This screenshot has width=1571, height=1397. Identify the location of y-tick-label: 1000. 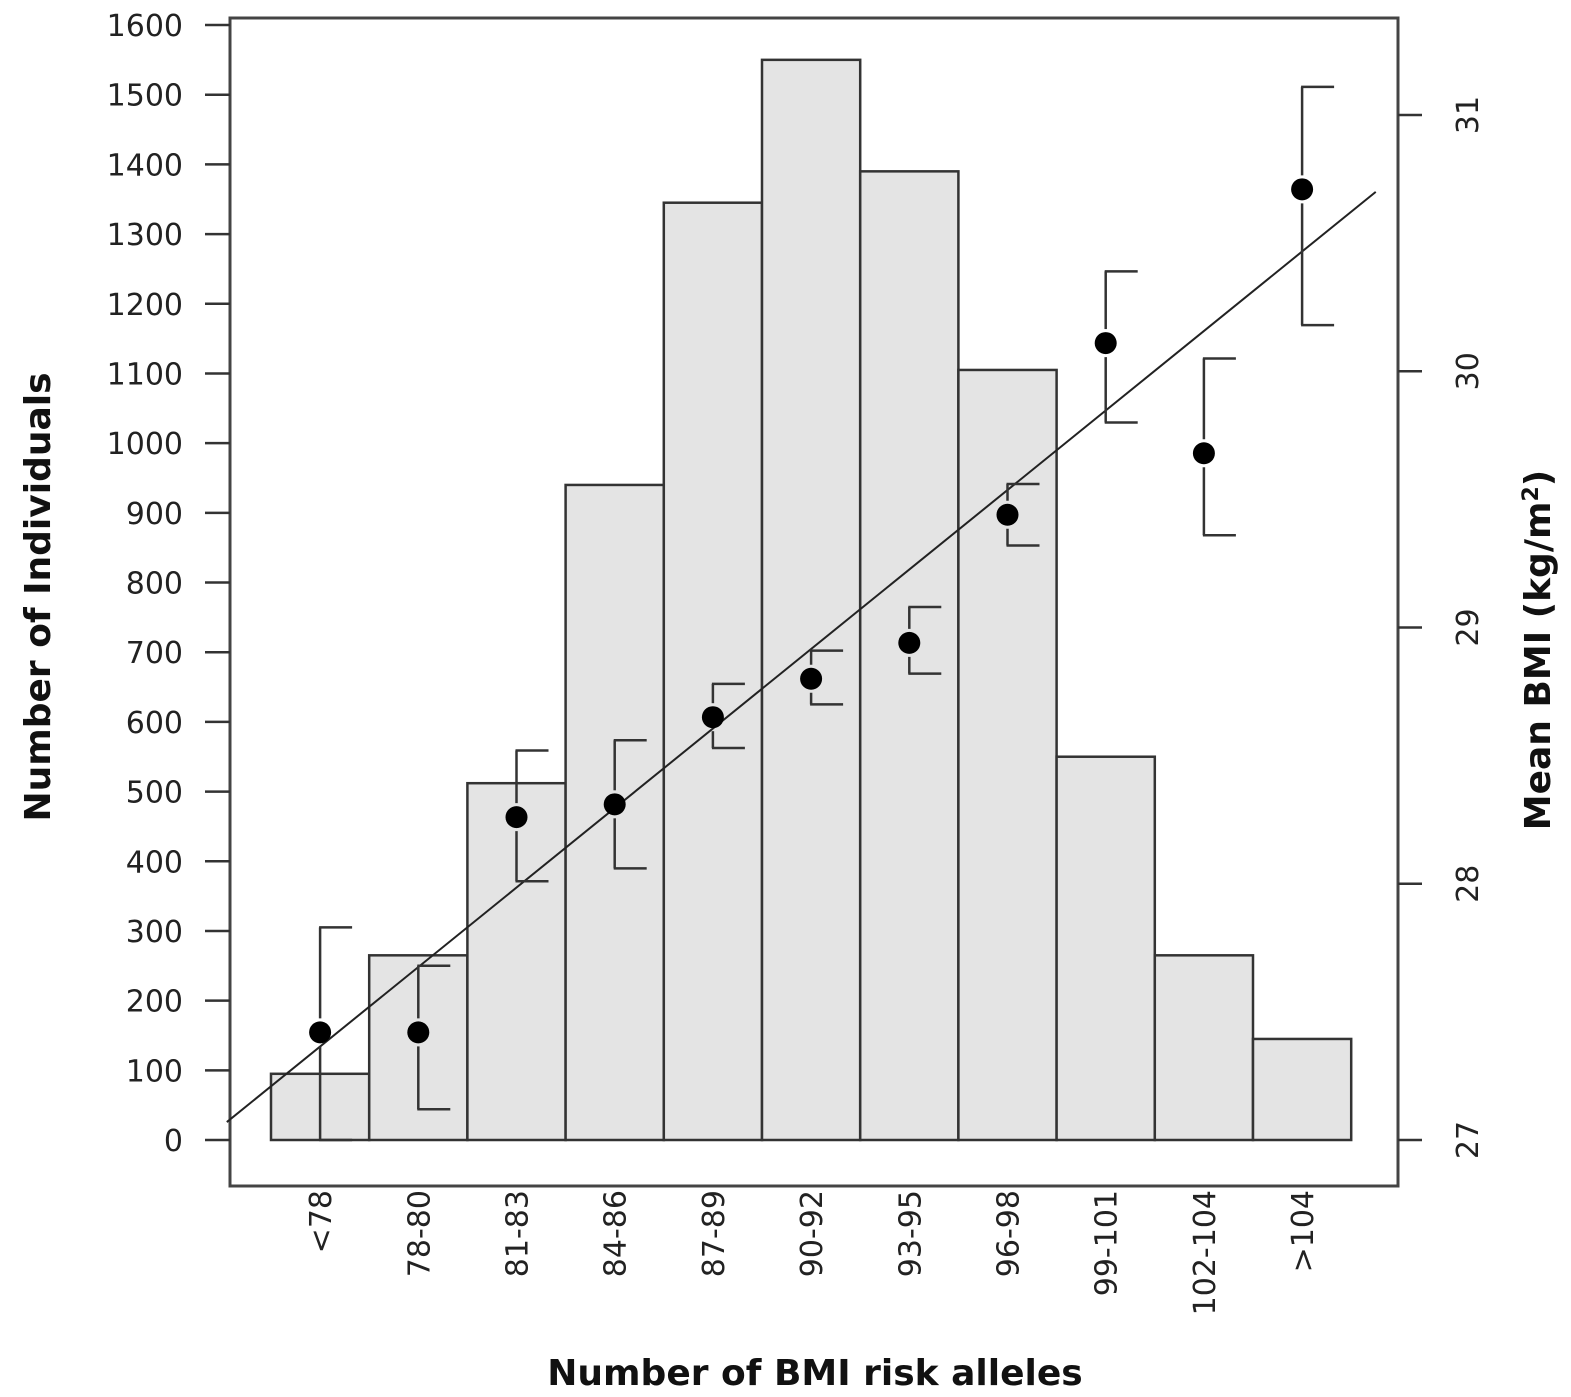
(145, 444).